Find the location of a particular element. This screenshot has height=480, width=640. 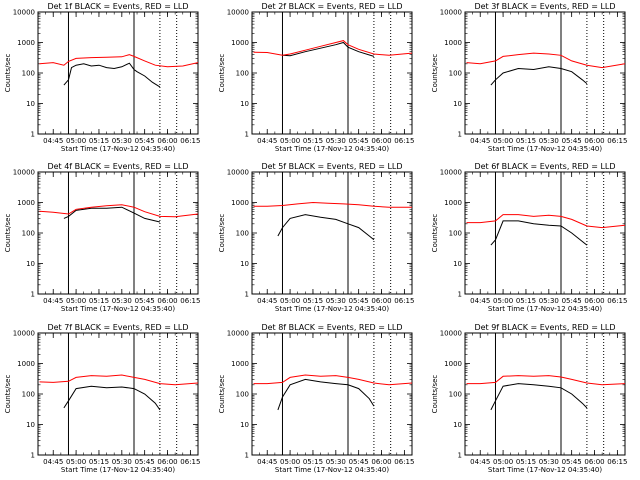

chart-title: Det 7f BLACK = Events, RED = LLD is located at coordinates (117, 327).